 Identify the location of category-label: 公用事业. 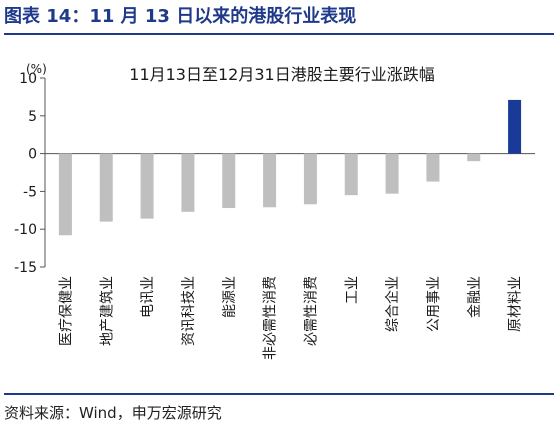
(434, 304).